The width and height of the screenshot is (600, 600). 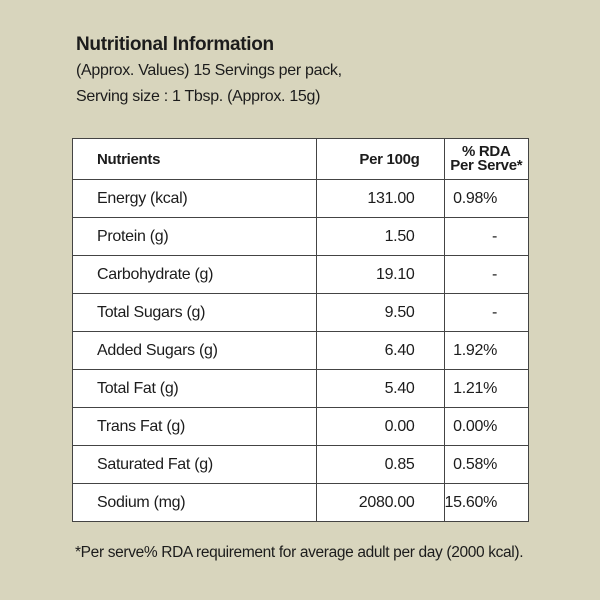 What do you see at coordinates (194, 464) in the screenshot?
I see `nutrient-name: Saturated Fat (g)` at bounding box center [194, 464].